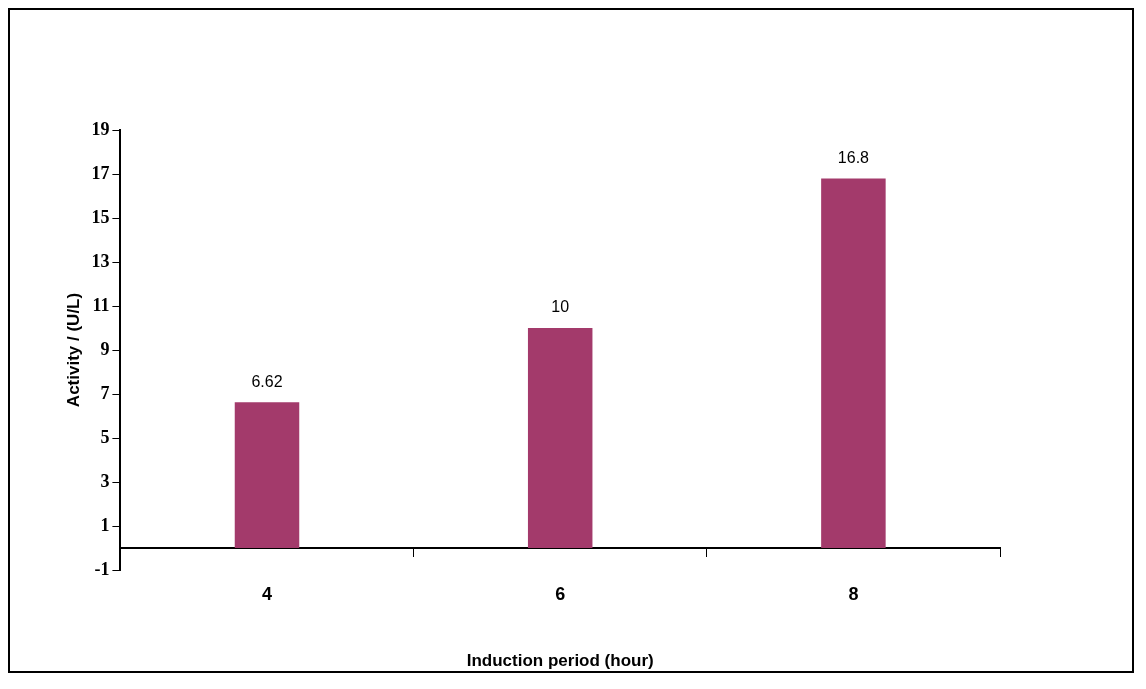 Image resolution: width=1146 pixels, height=689 pixels. Describe the element at coordinates (100, 216) in the screenshot. I see `y-tick-label: 15` at that location.